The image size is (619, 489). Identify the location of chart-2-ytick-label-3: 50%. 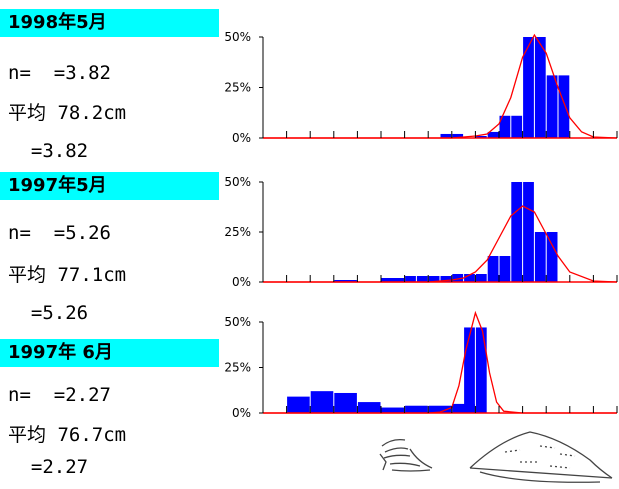
(237, 182).